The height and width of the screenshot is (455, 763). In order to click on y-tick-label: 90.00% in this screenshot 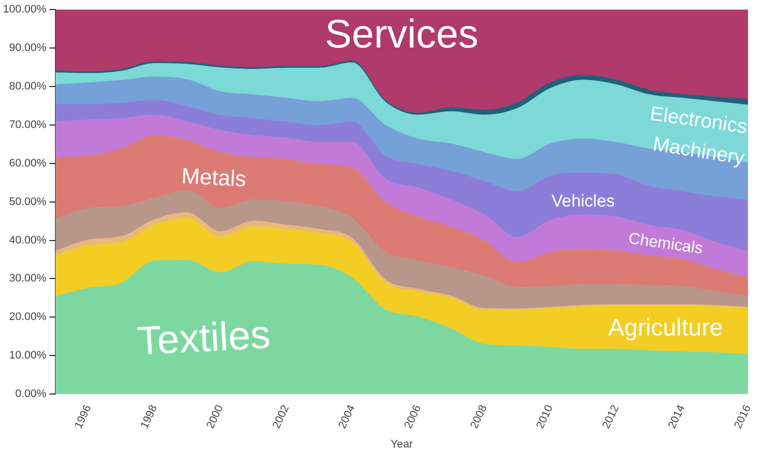, I will do `click(28, 48)`.